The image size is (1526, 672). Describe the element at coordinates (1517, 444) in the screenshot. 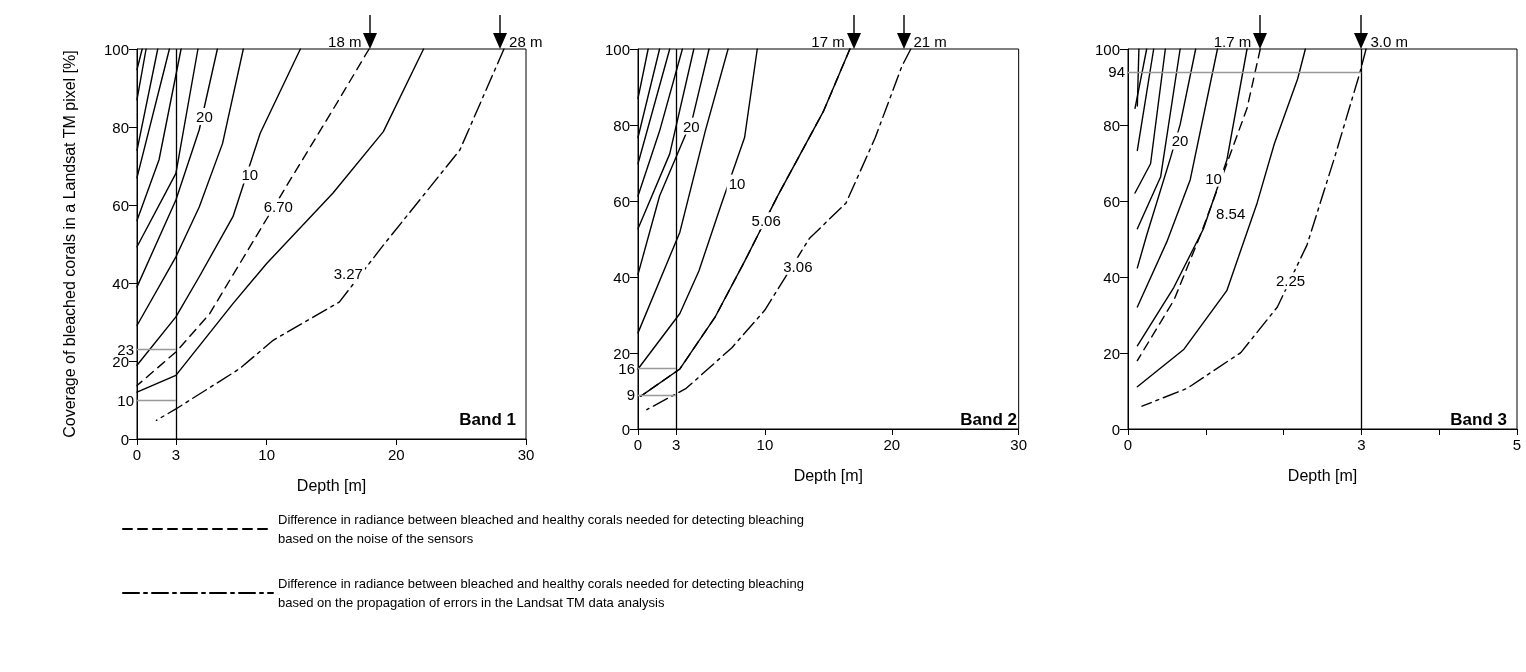

I see `x-tick-label: 5` at that location.